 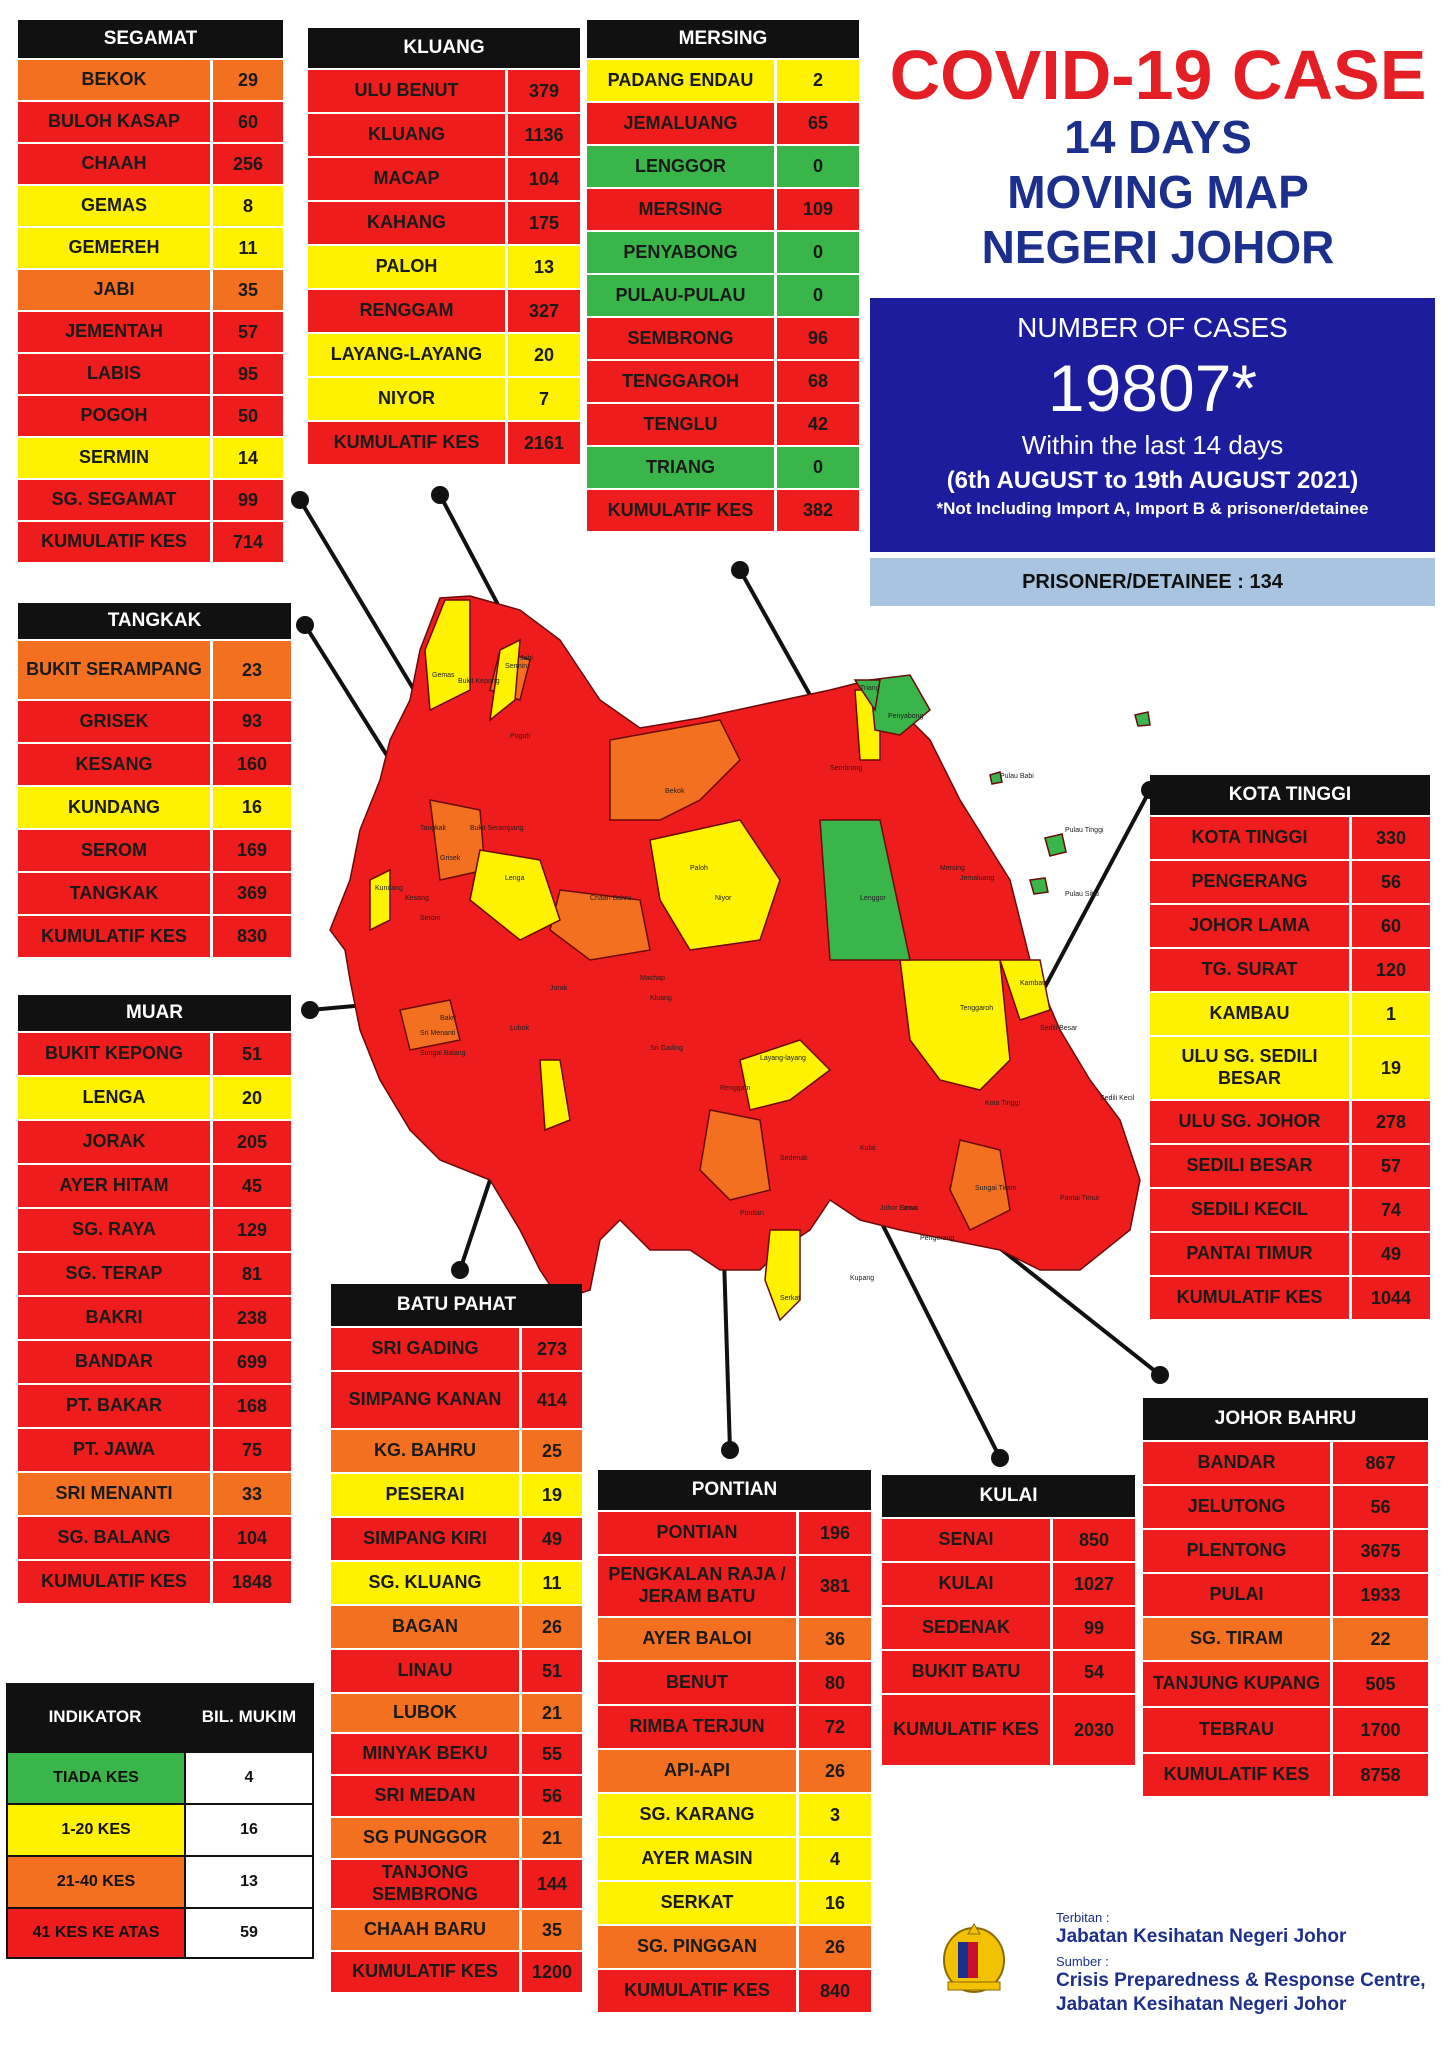 What do you see at coordinates (790, 1298) in the screenshot?
I see `map-place-label: Serkat` at bounding box center [790, 1298].